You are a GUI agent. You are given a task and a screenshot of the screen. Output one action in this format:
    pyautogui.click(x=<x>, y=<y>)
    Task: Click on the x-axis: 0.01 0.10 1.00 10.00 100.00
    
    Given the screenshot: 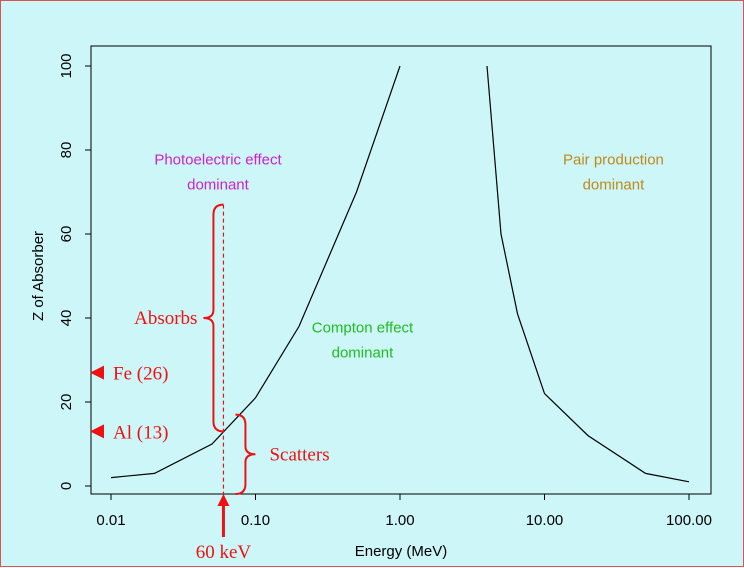 What is the action you would take?
    pyautogui.click(x=404, y=511)
    